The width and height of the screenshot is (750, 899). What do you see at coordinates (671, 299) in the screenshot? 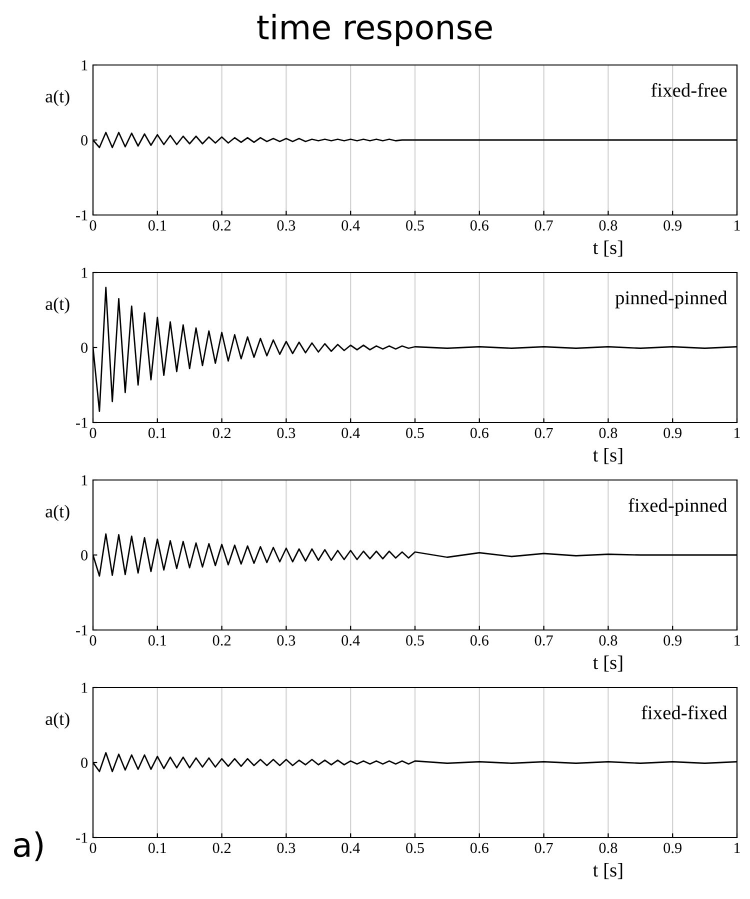
I see `annotation: pinned-pinned` at bounding box center [671, 299].